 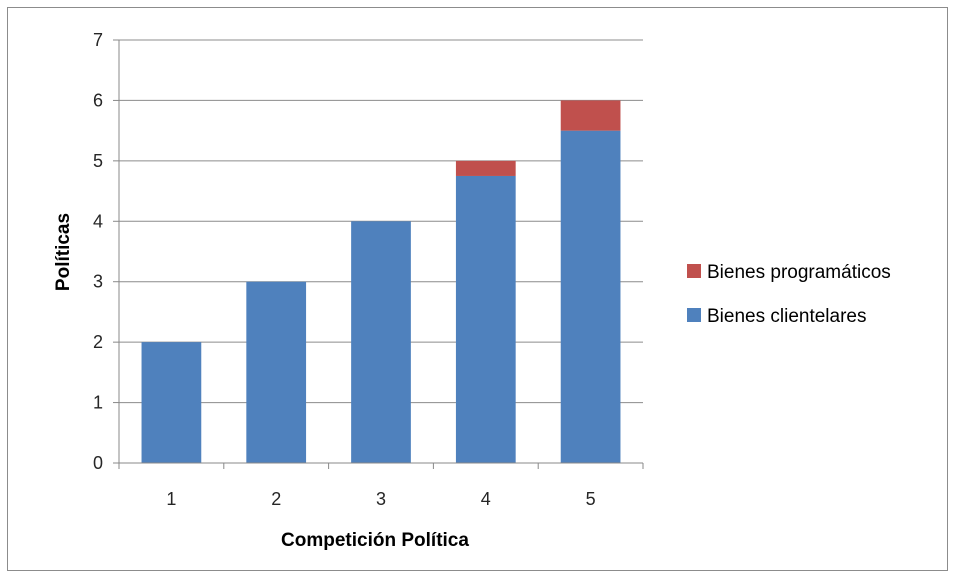 What do you see at coordinates (375, 540) in the screenshot?
I see `x-axis-title: Competición Política` at bounding box center [375, 540].